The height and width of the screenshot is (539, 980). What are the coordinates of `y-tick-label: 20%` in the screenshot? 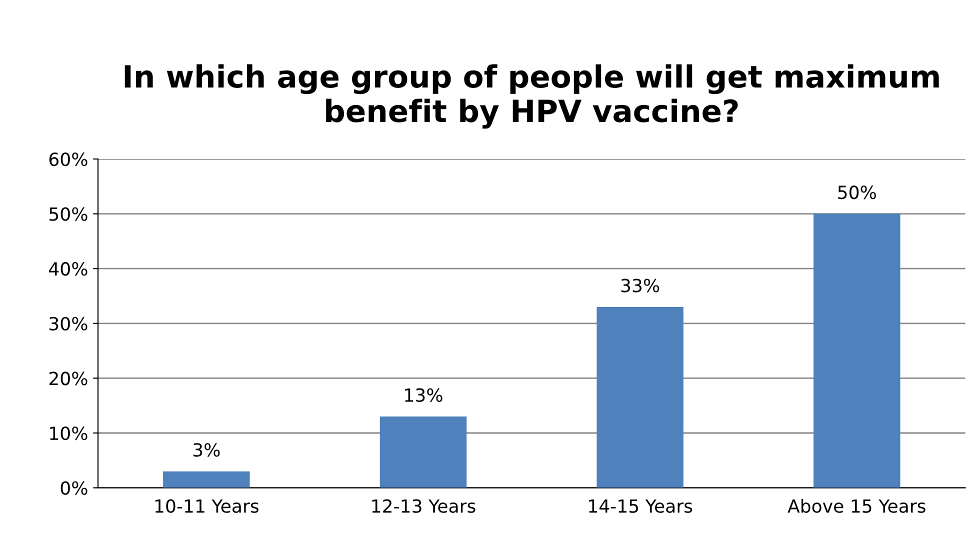 It's located at (68, 379).